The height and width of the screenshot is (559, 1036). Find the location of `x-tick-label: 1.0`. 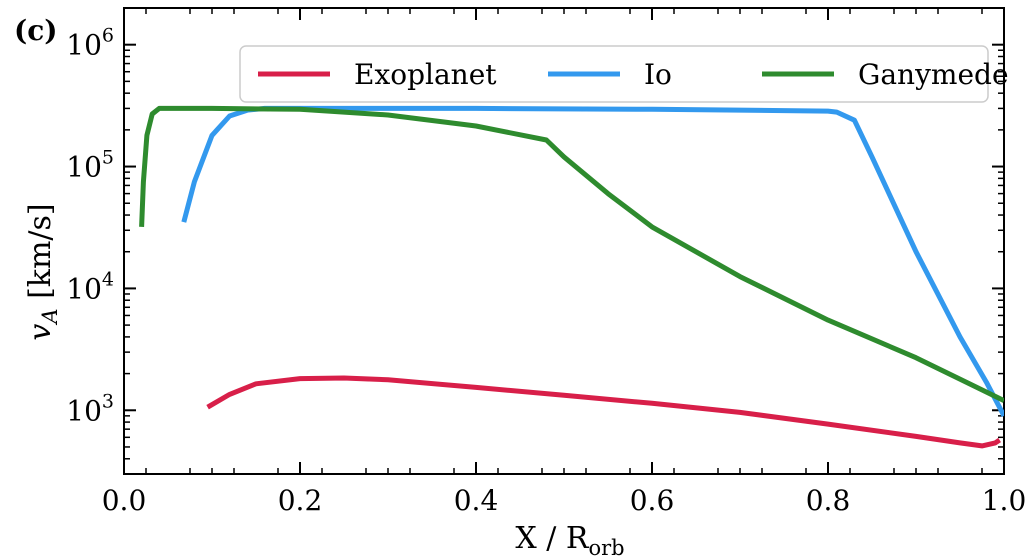

x-tick-label: 1.0 is located at coordinates (1004, 500).